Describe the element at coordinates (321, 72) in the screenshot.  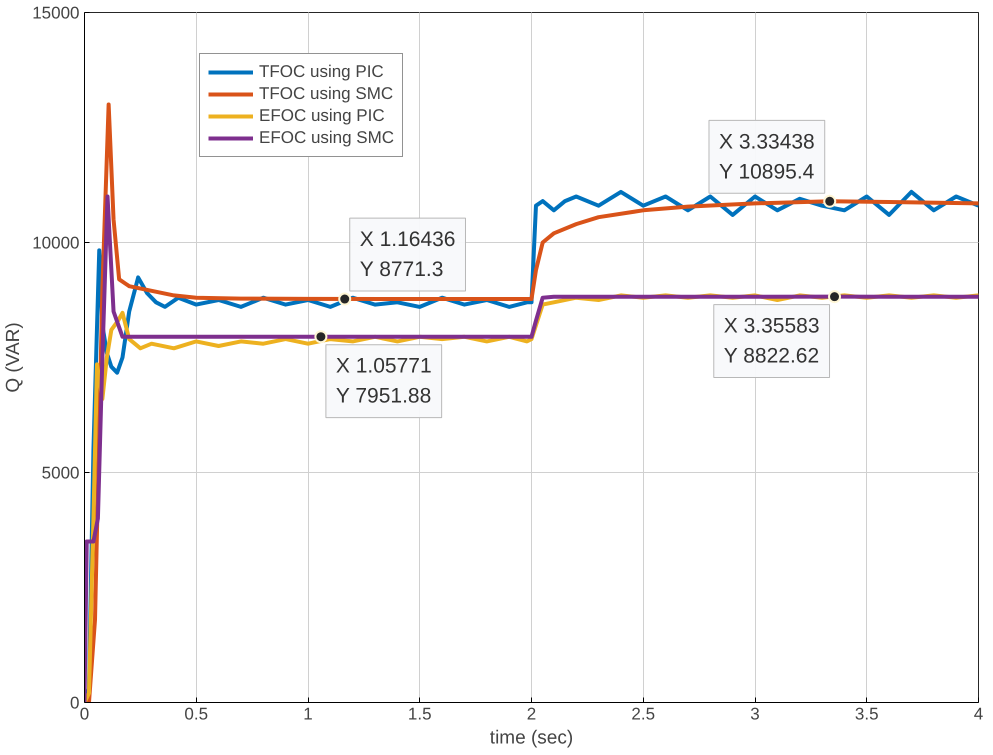
I see `legend-label: TFOC using PIC` at that location.